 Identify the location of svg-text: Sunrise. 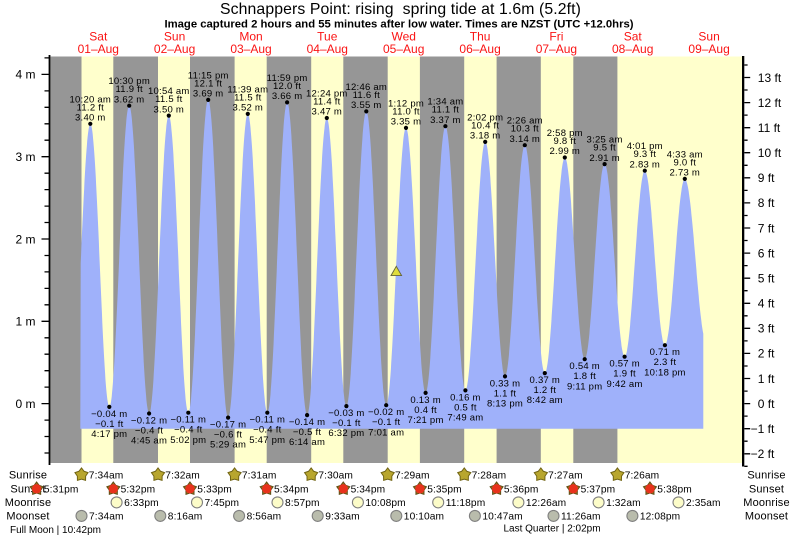
(28, 476).